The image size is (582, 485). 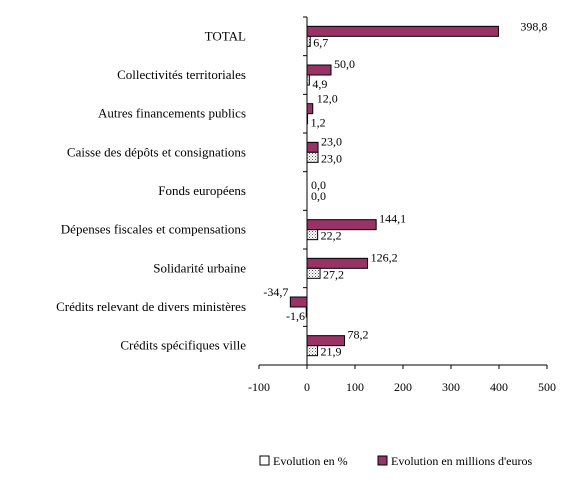 What do you see at coordinates (318, 196) in the screenshot?
I see `data-label-percent: 0,0` at bounding box center [318, 196].